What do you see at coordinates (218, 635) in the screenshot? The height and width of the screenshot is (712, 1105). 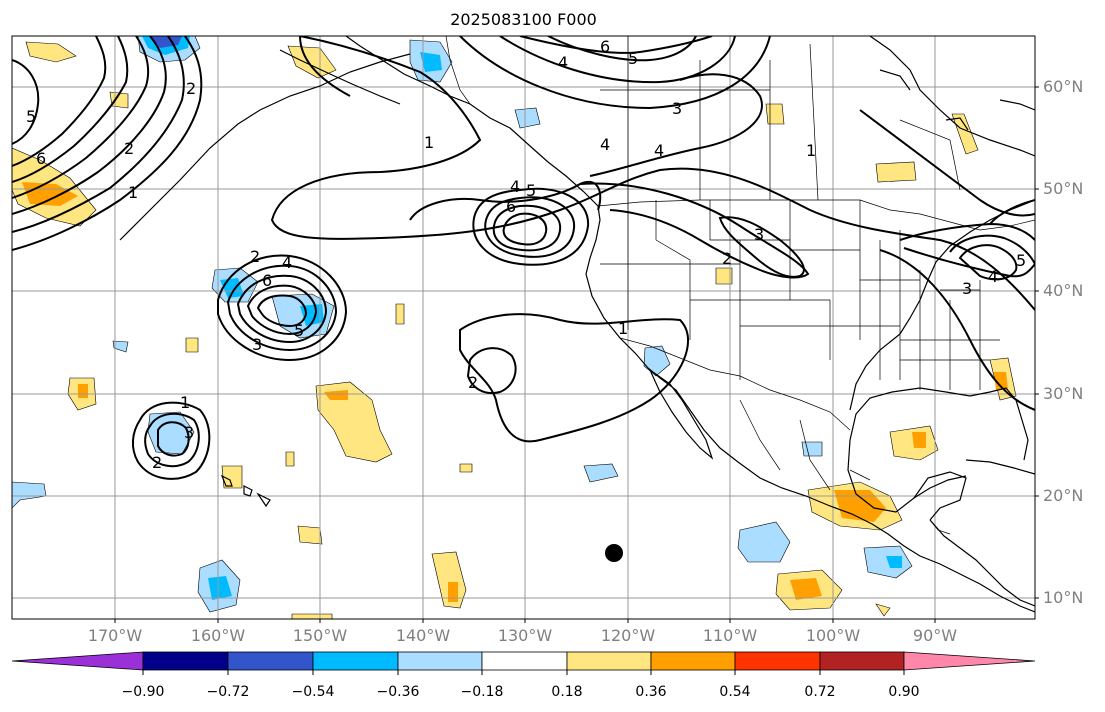 I see `lon-label: 160°W` at bounding box center [218, 635].